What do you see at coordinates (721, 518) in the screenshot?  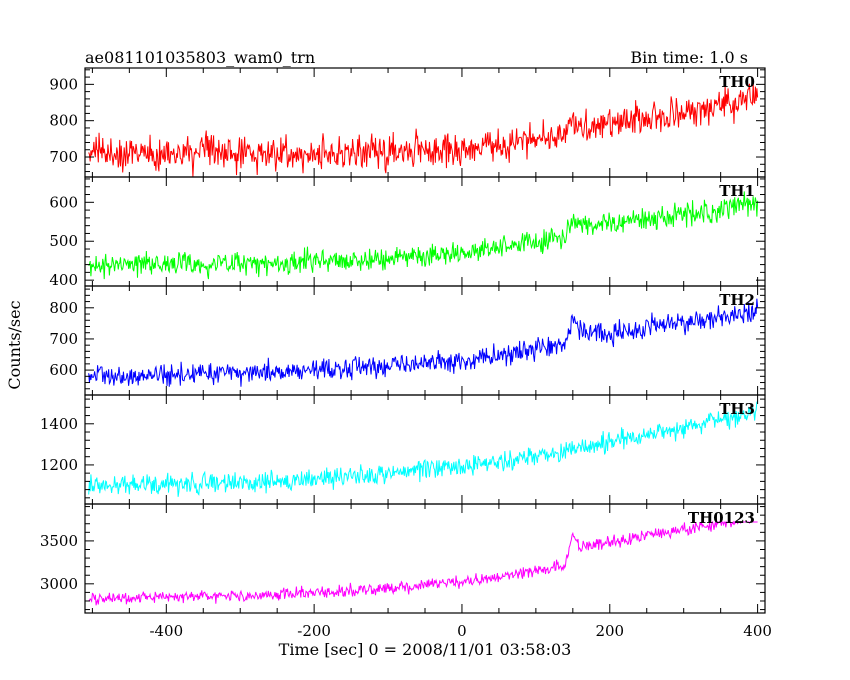 I see `series-name-th0123: TH0123` at bounding box center [721, 518].